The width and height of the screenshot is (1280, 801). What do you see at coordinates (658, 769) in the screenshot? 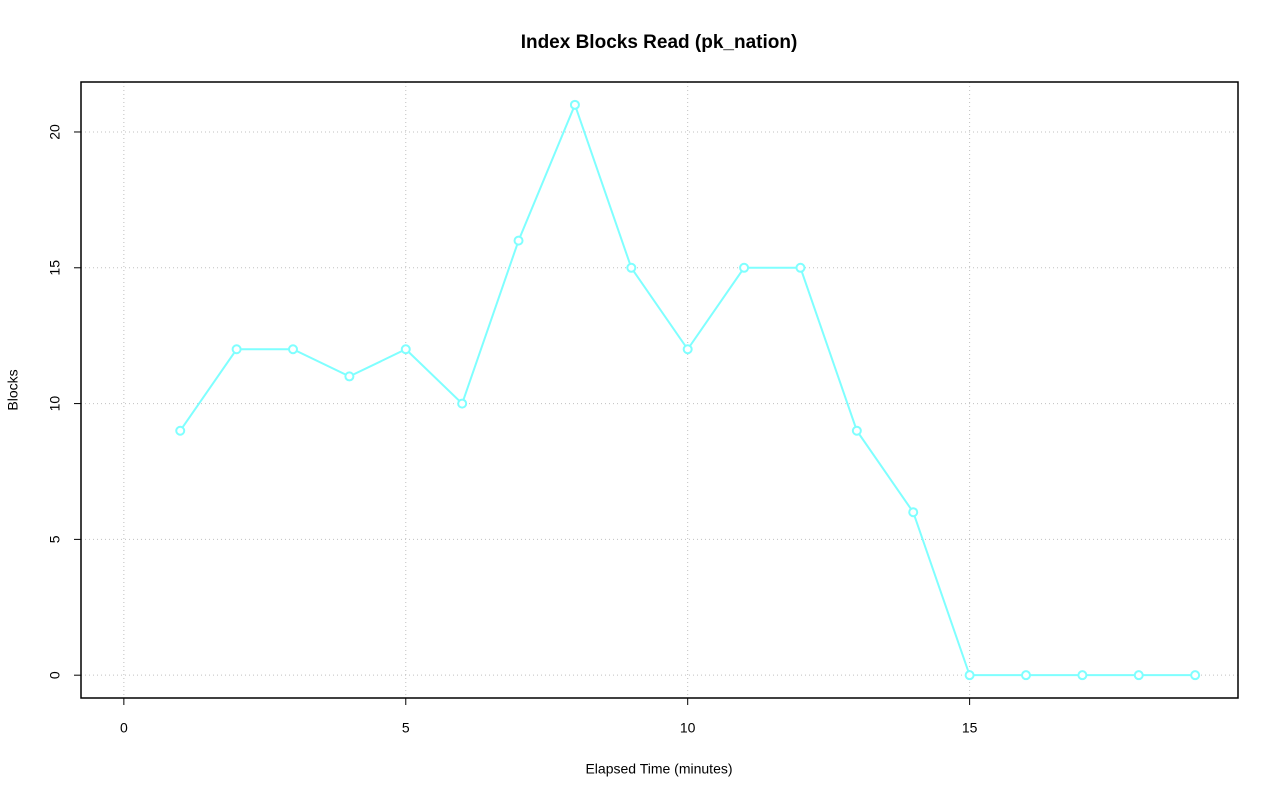
I see `x-axis-label: Elapsed Time (minutes)` at bounding box center [658, 769].